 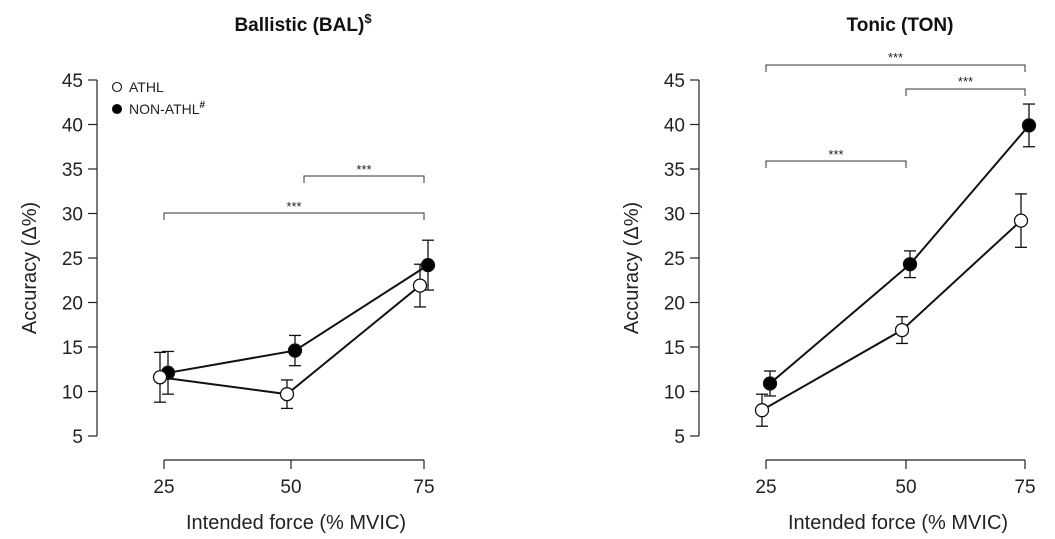 I want to click on legend: ATHL NON-ATHL#, so click(x=158, y=98).